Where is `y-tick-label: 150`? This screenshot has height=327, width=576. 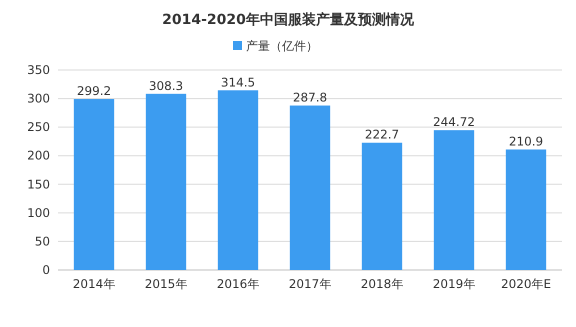 y-tick-label: 150 is located at coordinates (38, 184).